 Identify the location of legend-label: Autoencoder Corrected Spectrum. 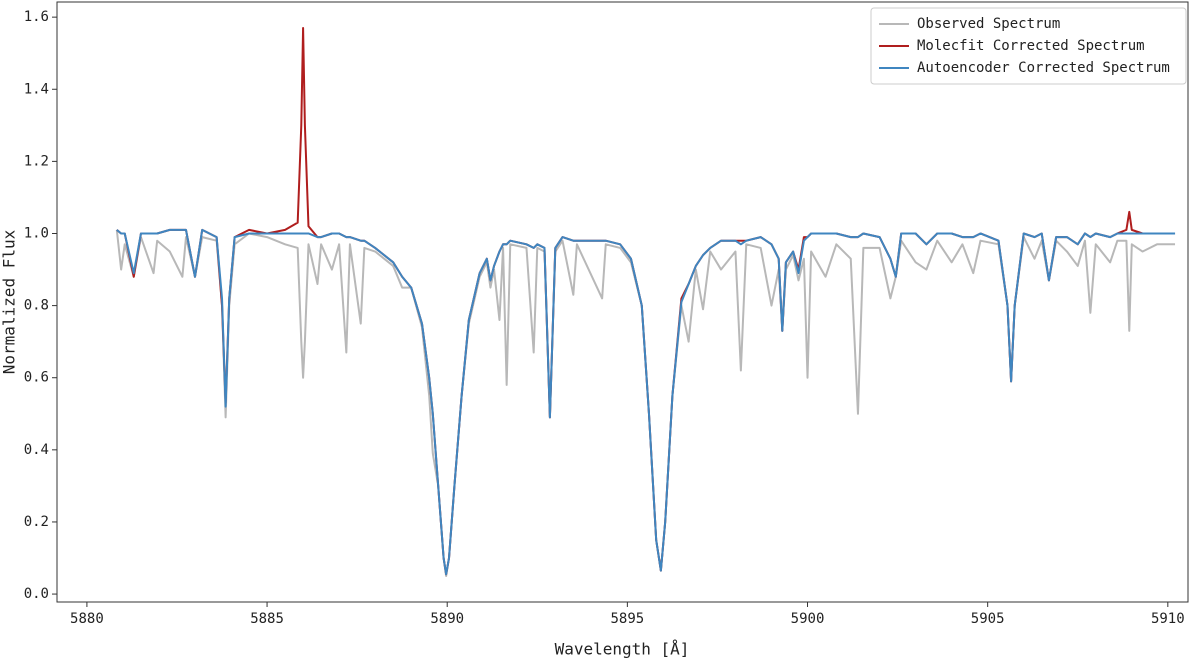
(1043, 68).